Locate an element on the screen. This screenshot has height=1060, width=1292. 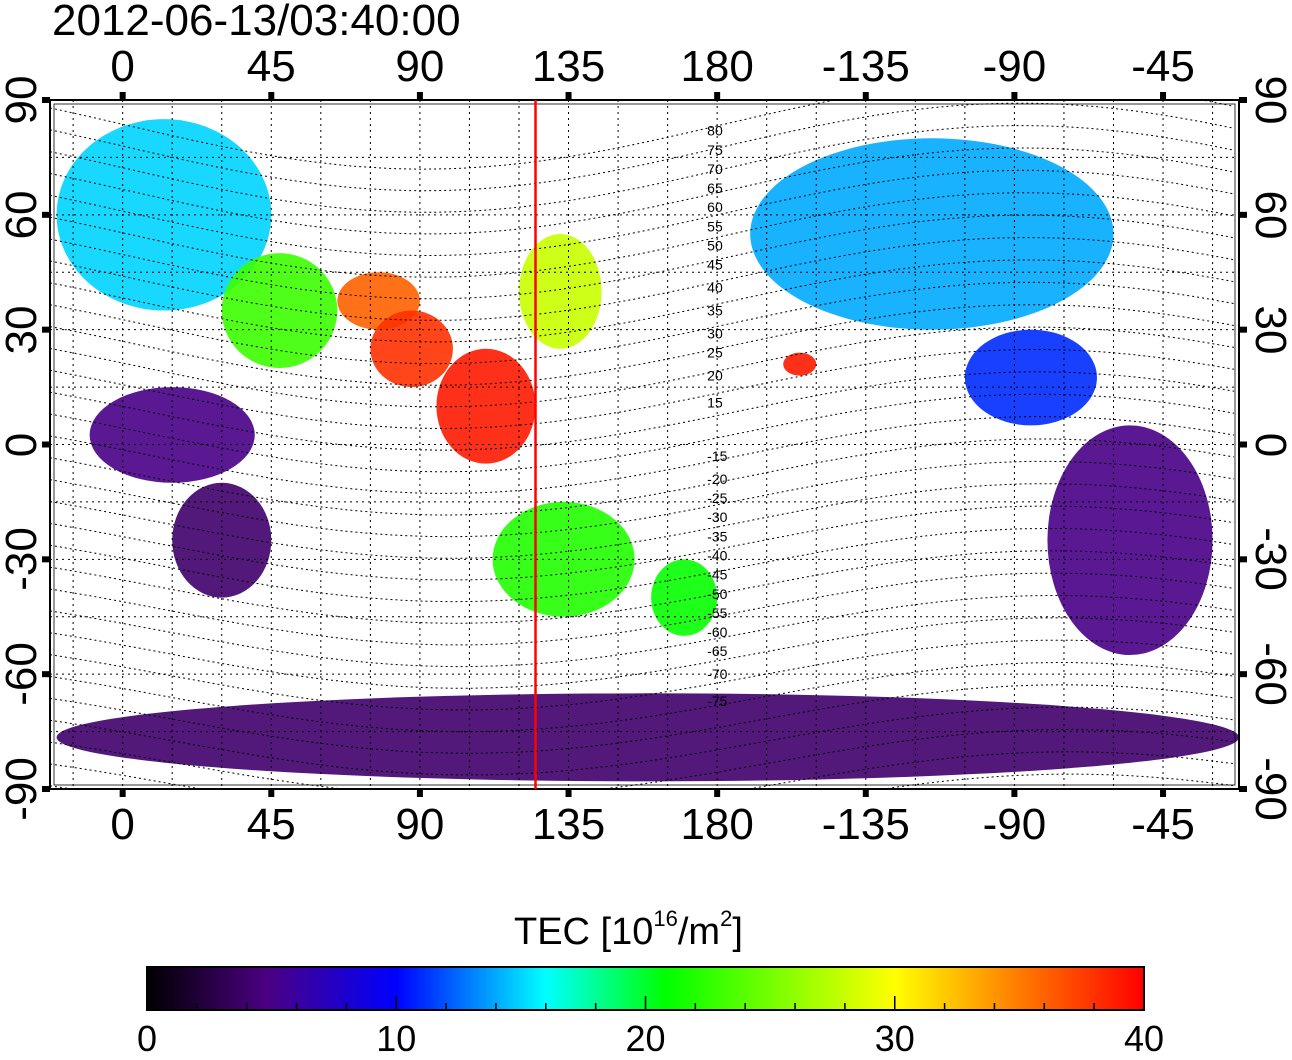
x-tick-label-top: -45 is located at coordinates (1163, 66).